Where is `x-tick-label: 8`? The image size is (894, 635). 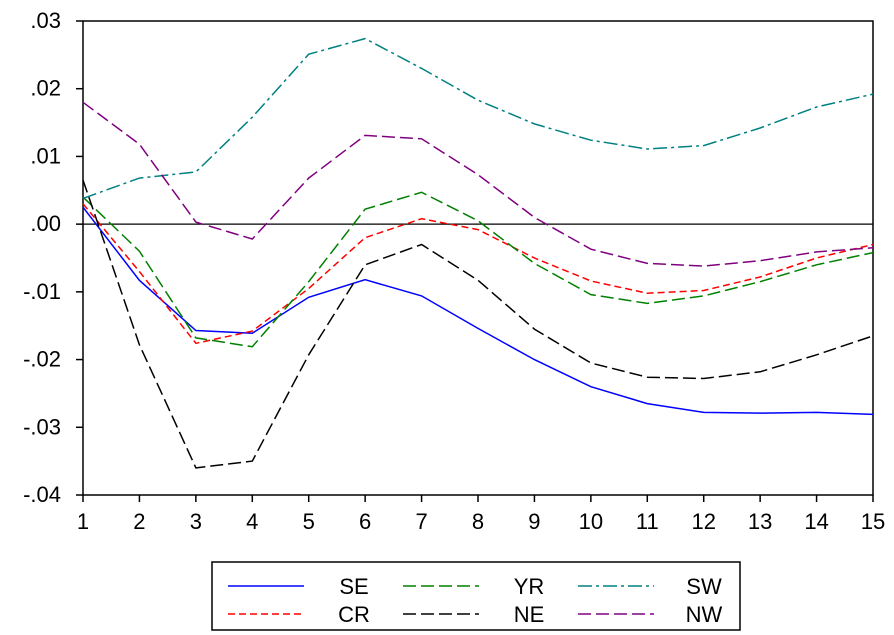 x-tick-label: 8 is located at coordinates (478, 521).